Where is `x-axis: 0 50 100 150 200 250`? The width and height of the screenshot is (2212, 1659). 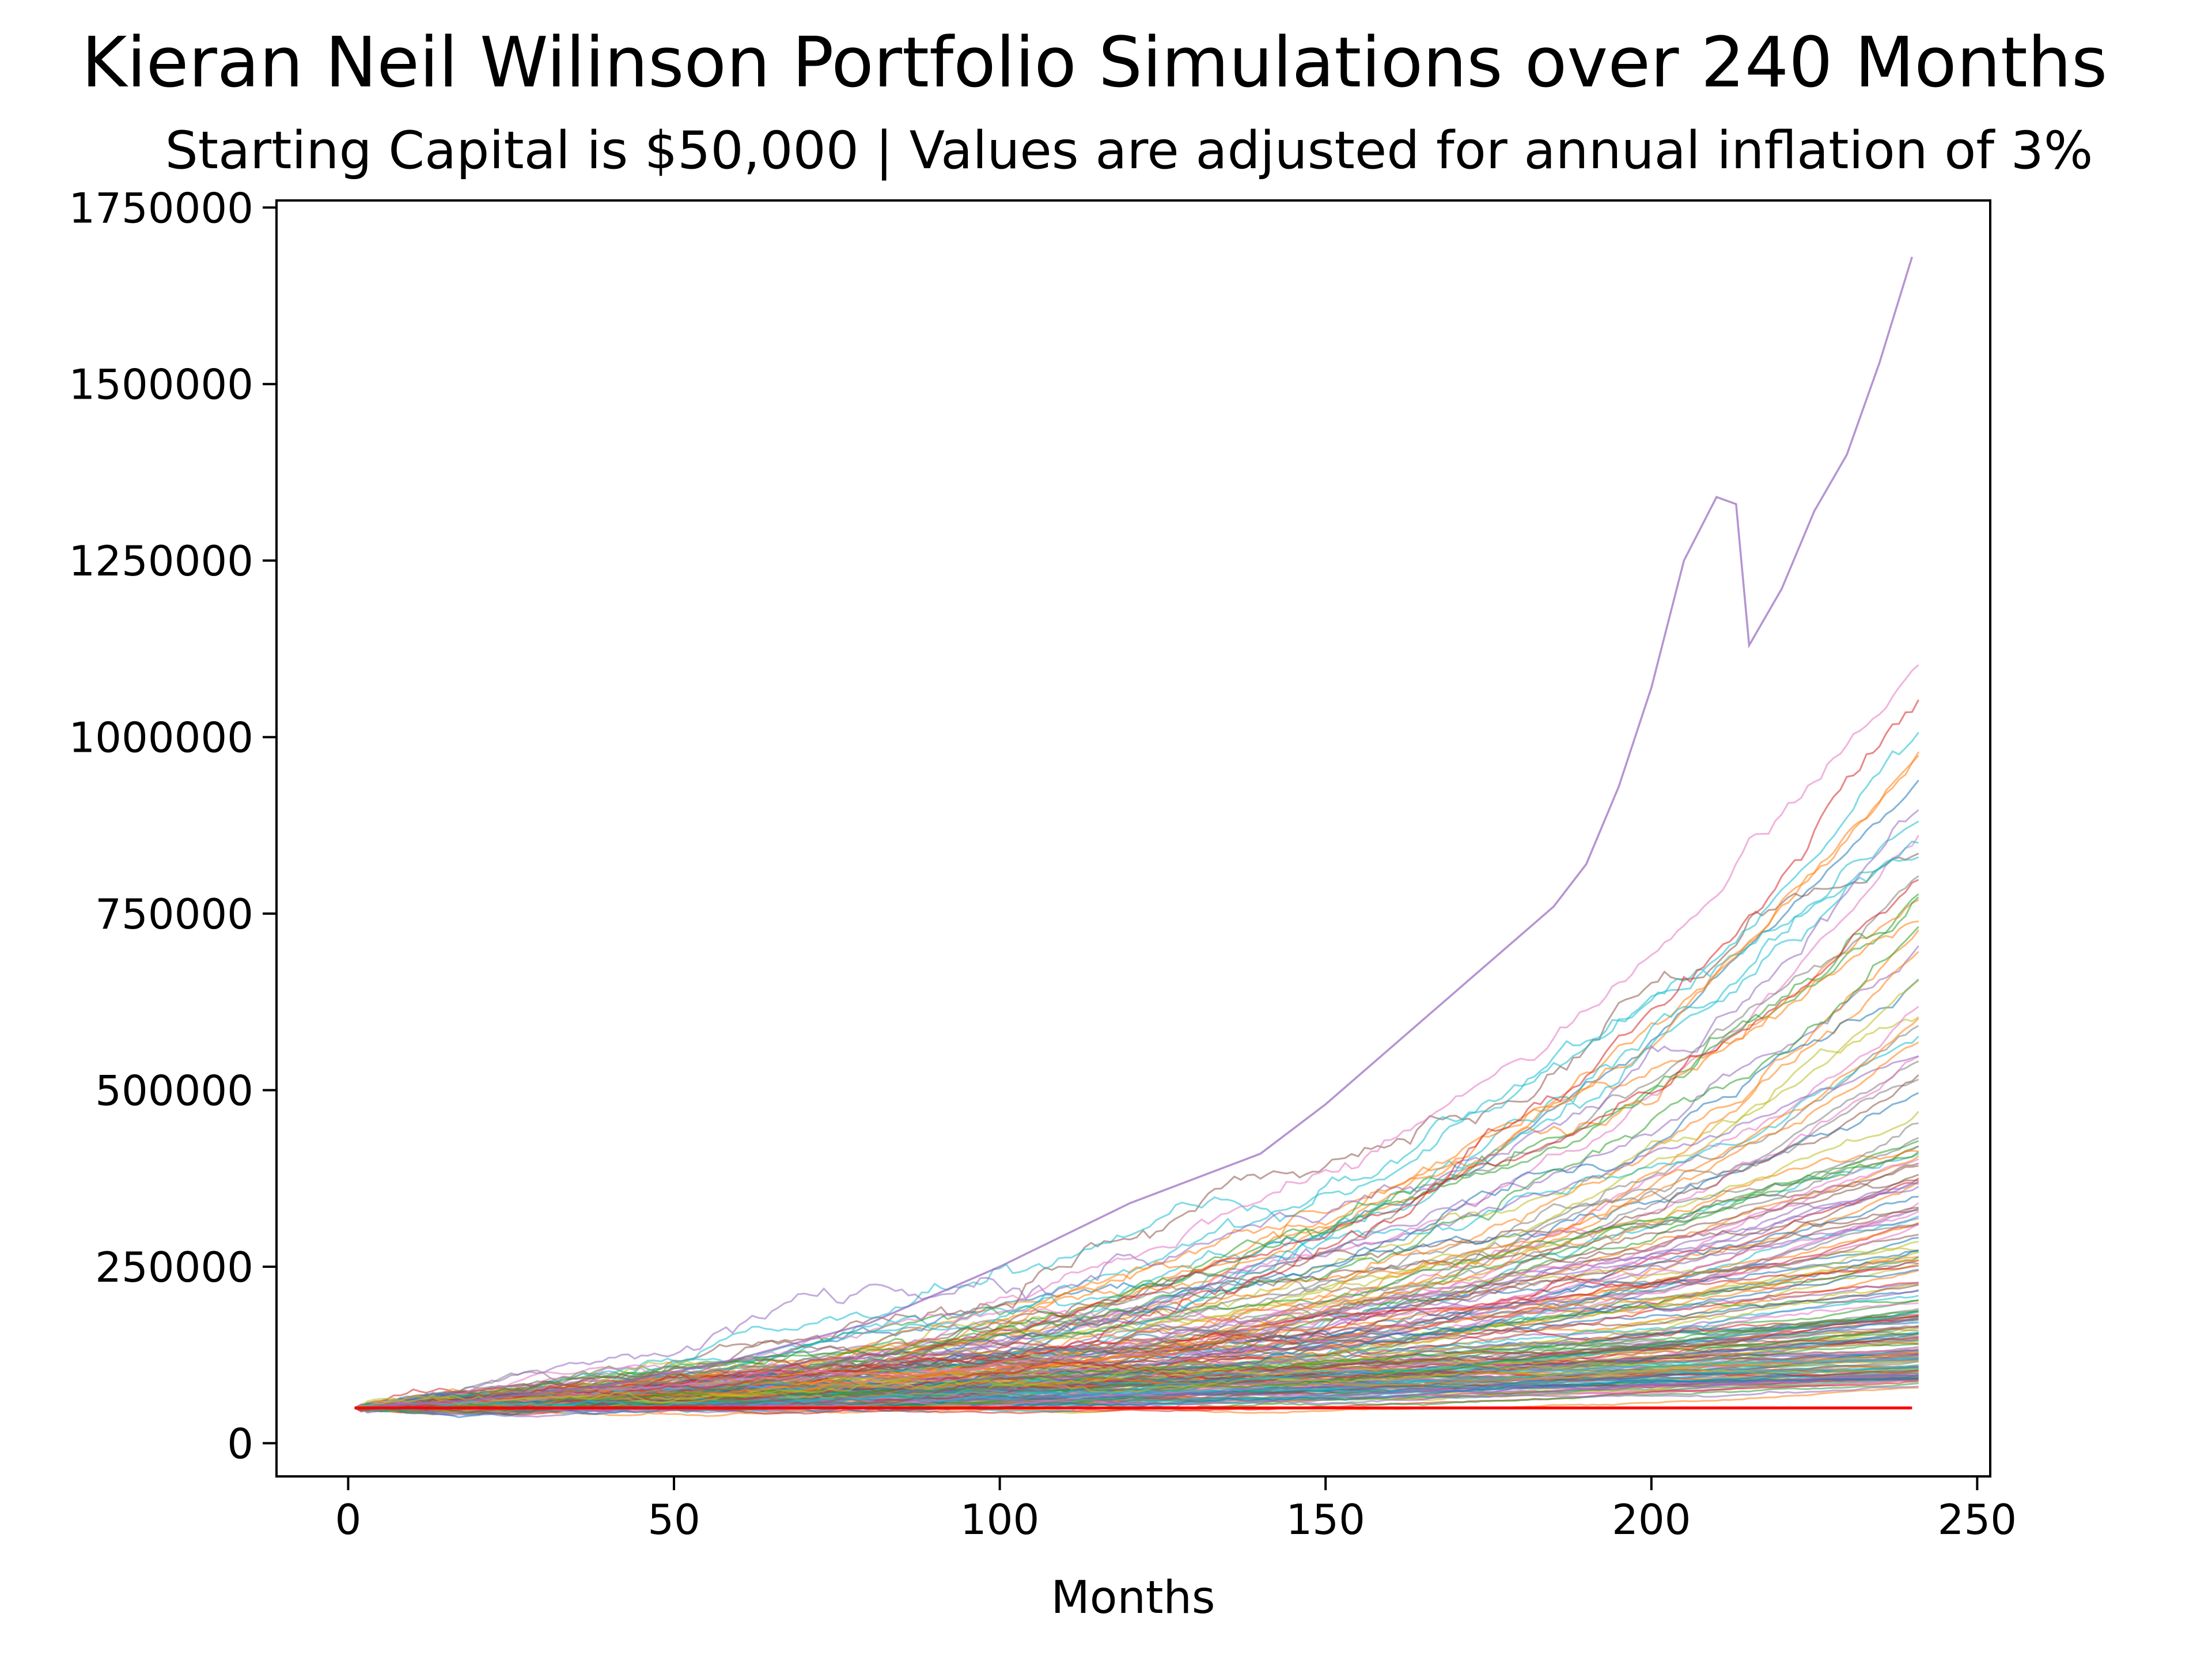 x-axis: 0 50 100 150 200 250 is located at coordinates (1176, 1510).